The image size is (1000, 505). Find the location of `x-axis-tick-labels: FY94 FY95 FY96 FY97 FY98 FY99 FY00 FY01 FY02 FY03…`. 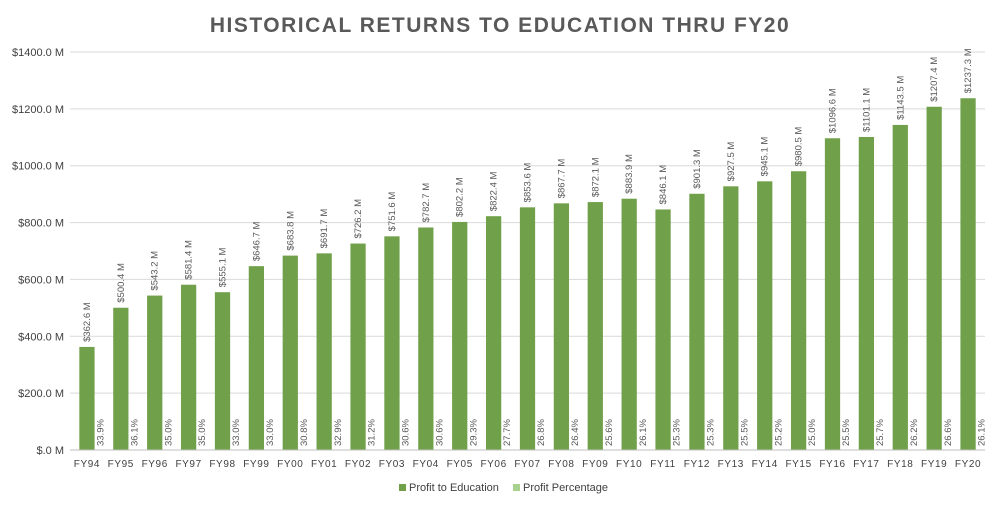

x-axis-tick-labels: FY94 FY95 FY96 FY97 FY98 FY99 FY00 FY01 FY02 FY03… is located at coordinates (527, 464).